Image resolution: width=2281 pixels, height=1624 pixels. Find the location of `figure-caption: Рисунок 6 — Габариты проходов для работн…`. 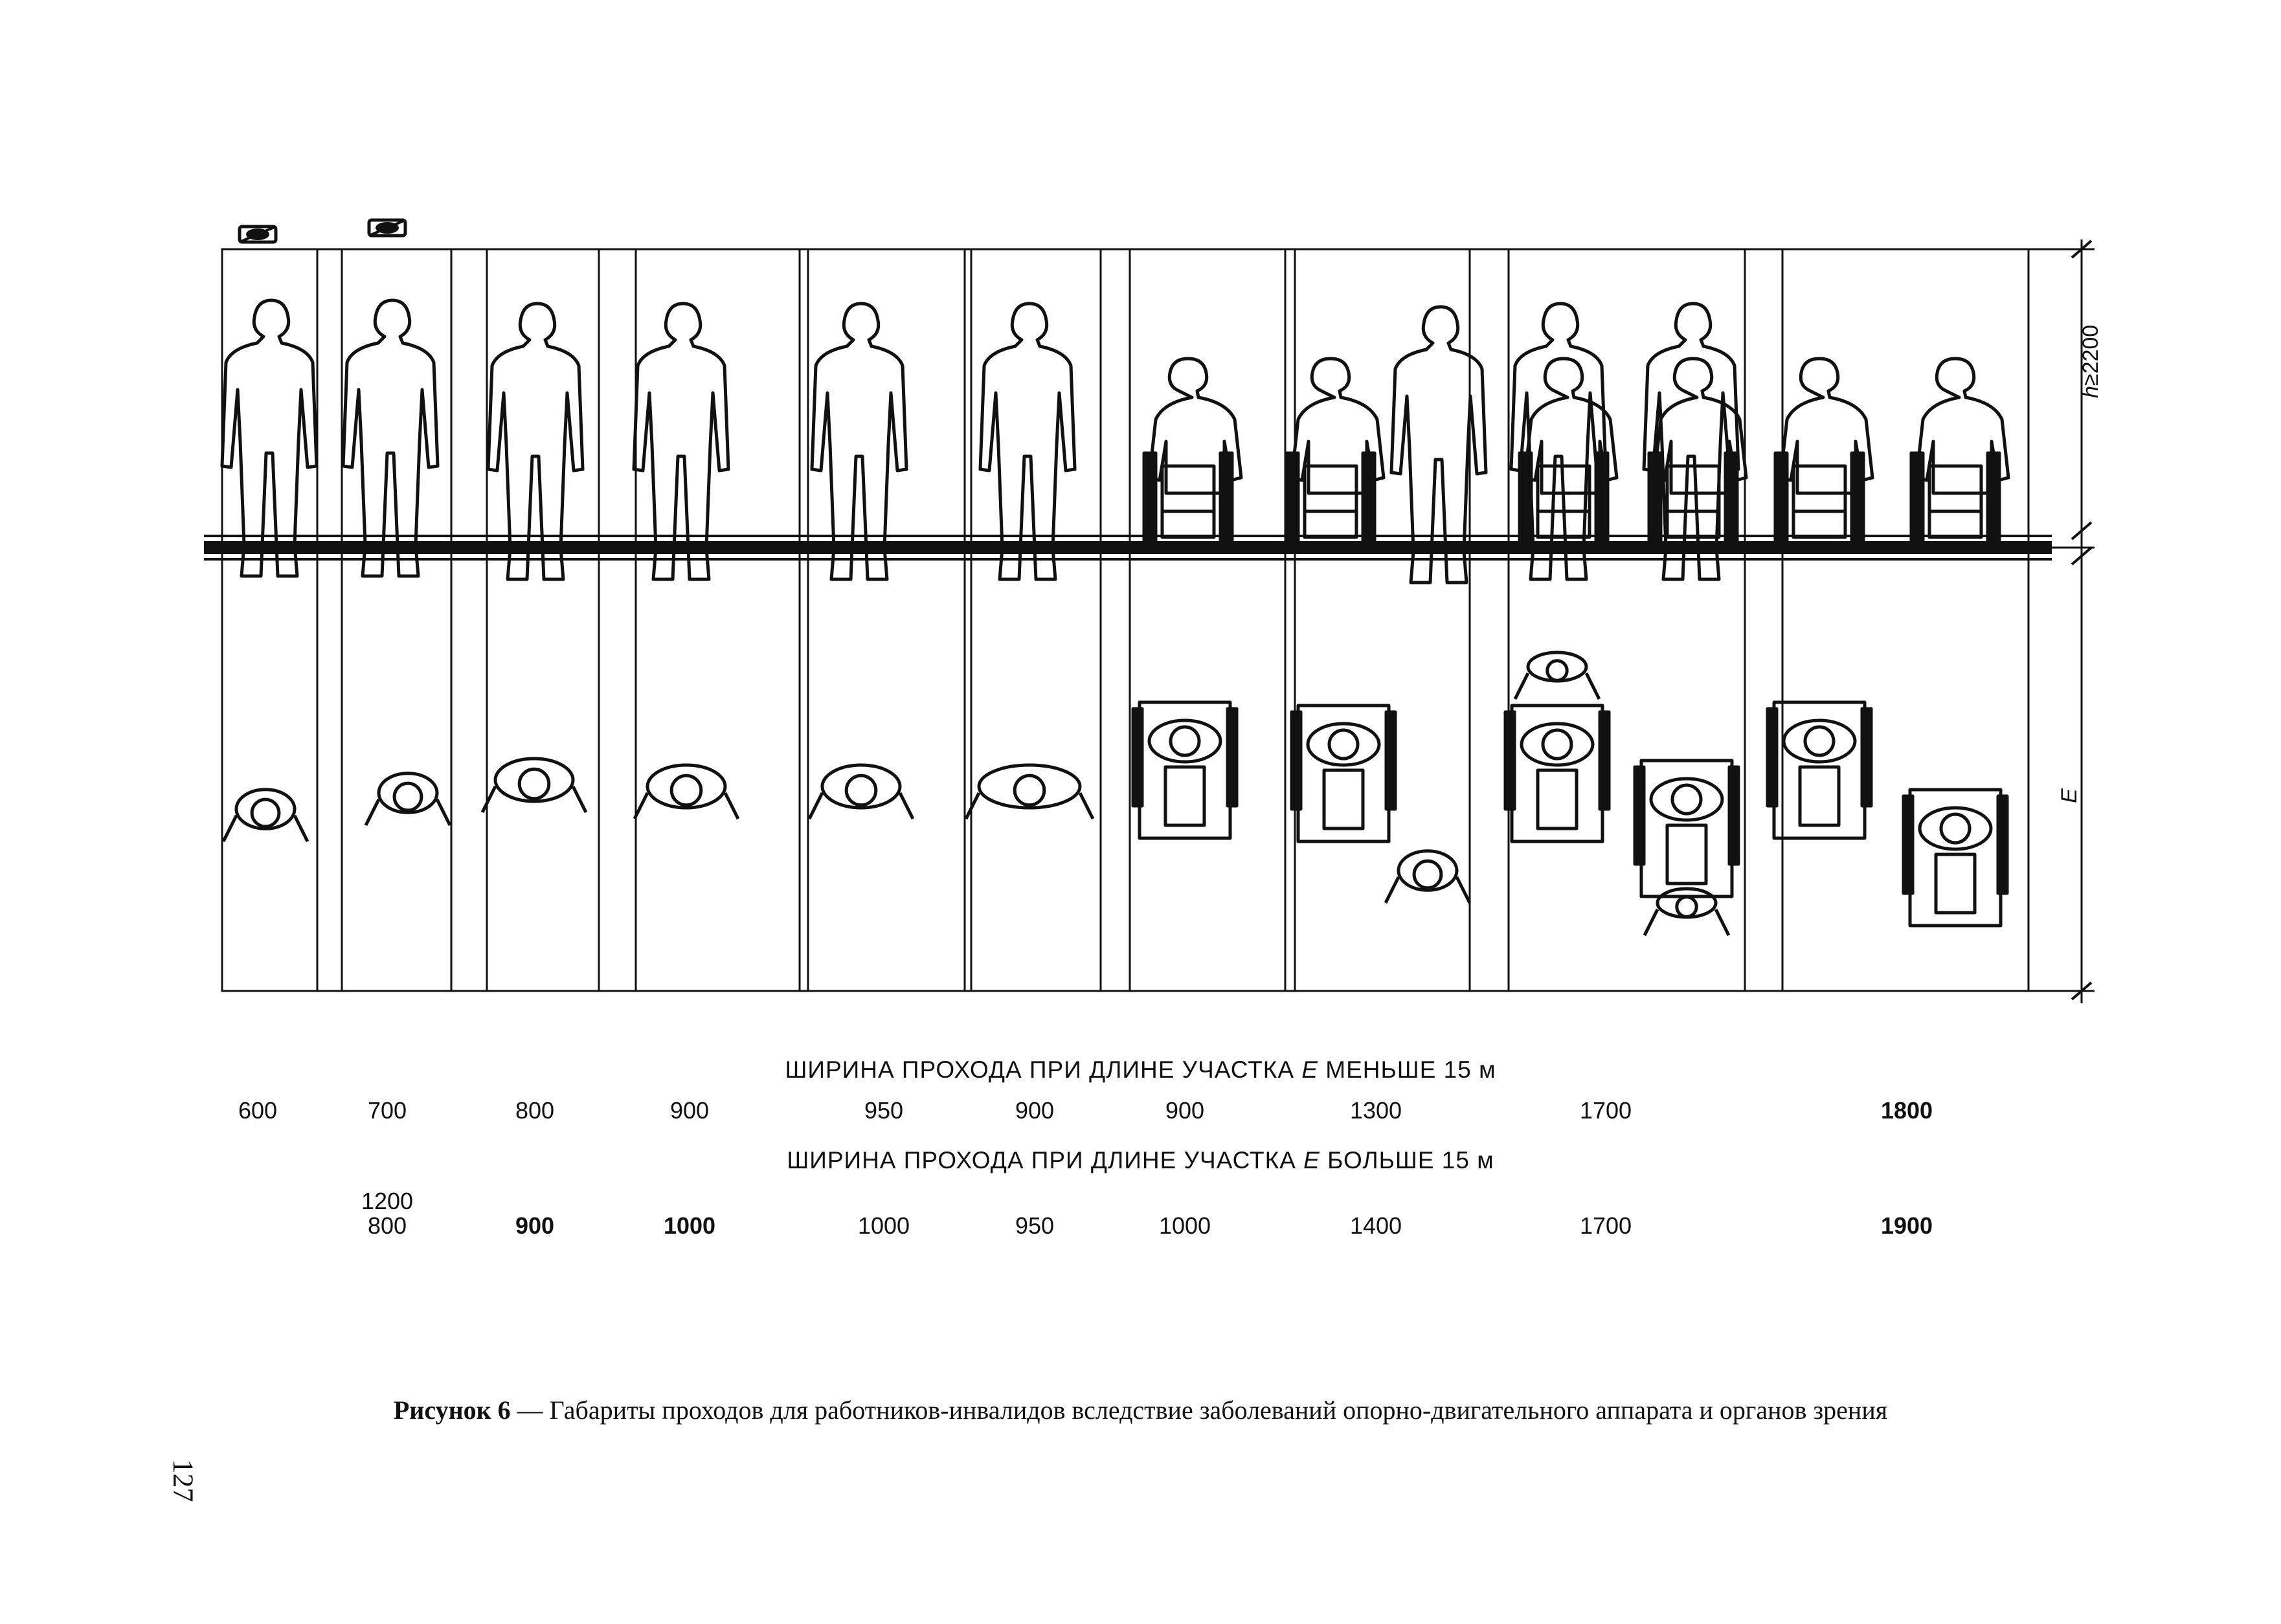

figure-caption: Рисунок 6 — Габариты проходов для работн… is located at coordinates (1140, 1411).